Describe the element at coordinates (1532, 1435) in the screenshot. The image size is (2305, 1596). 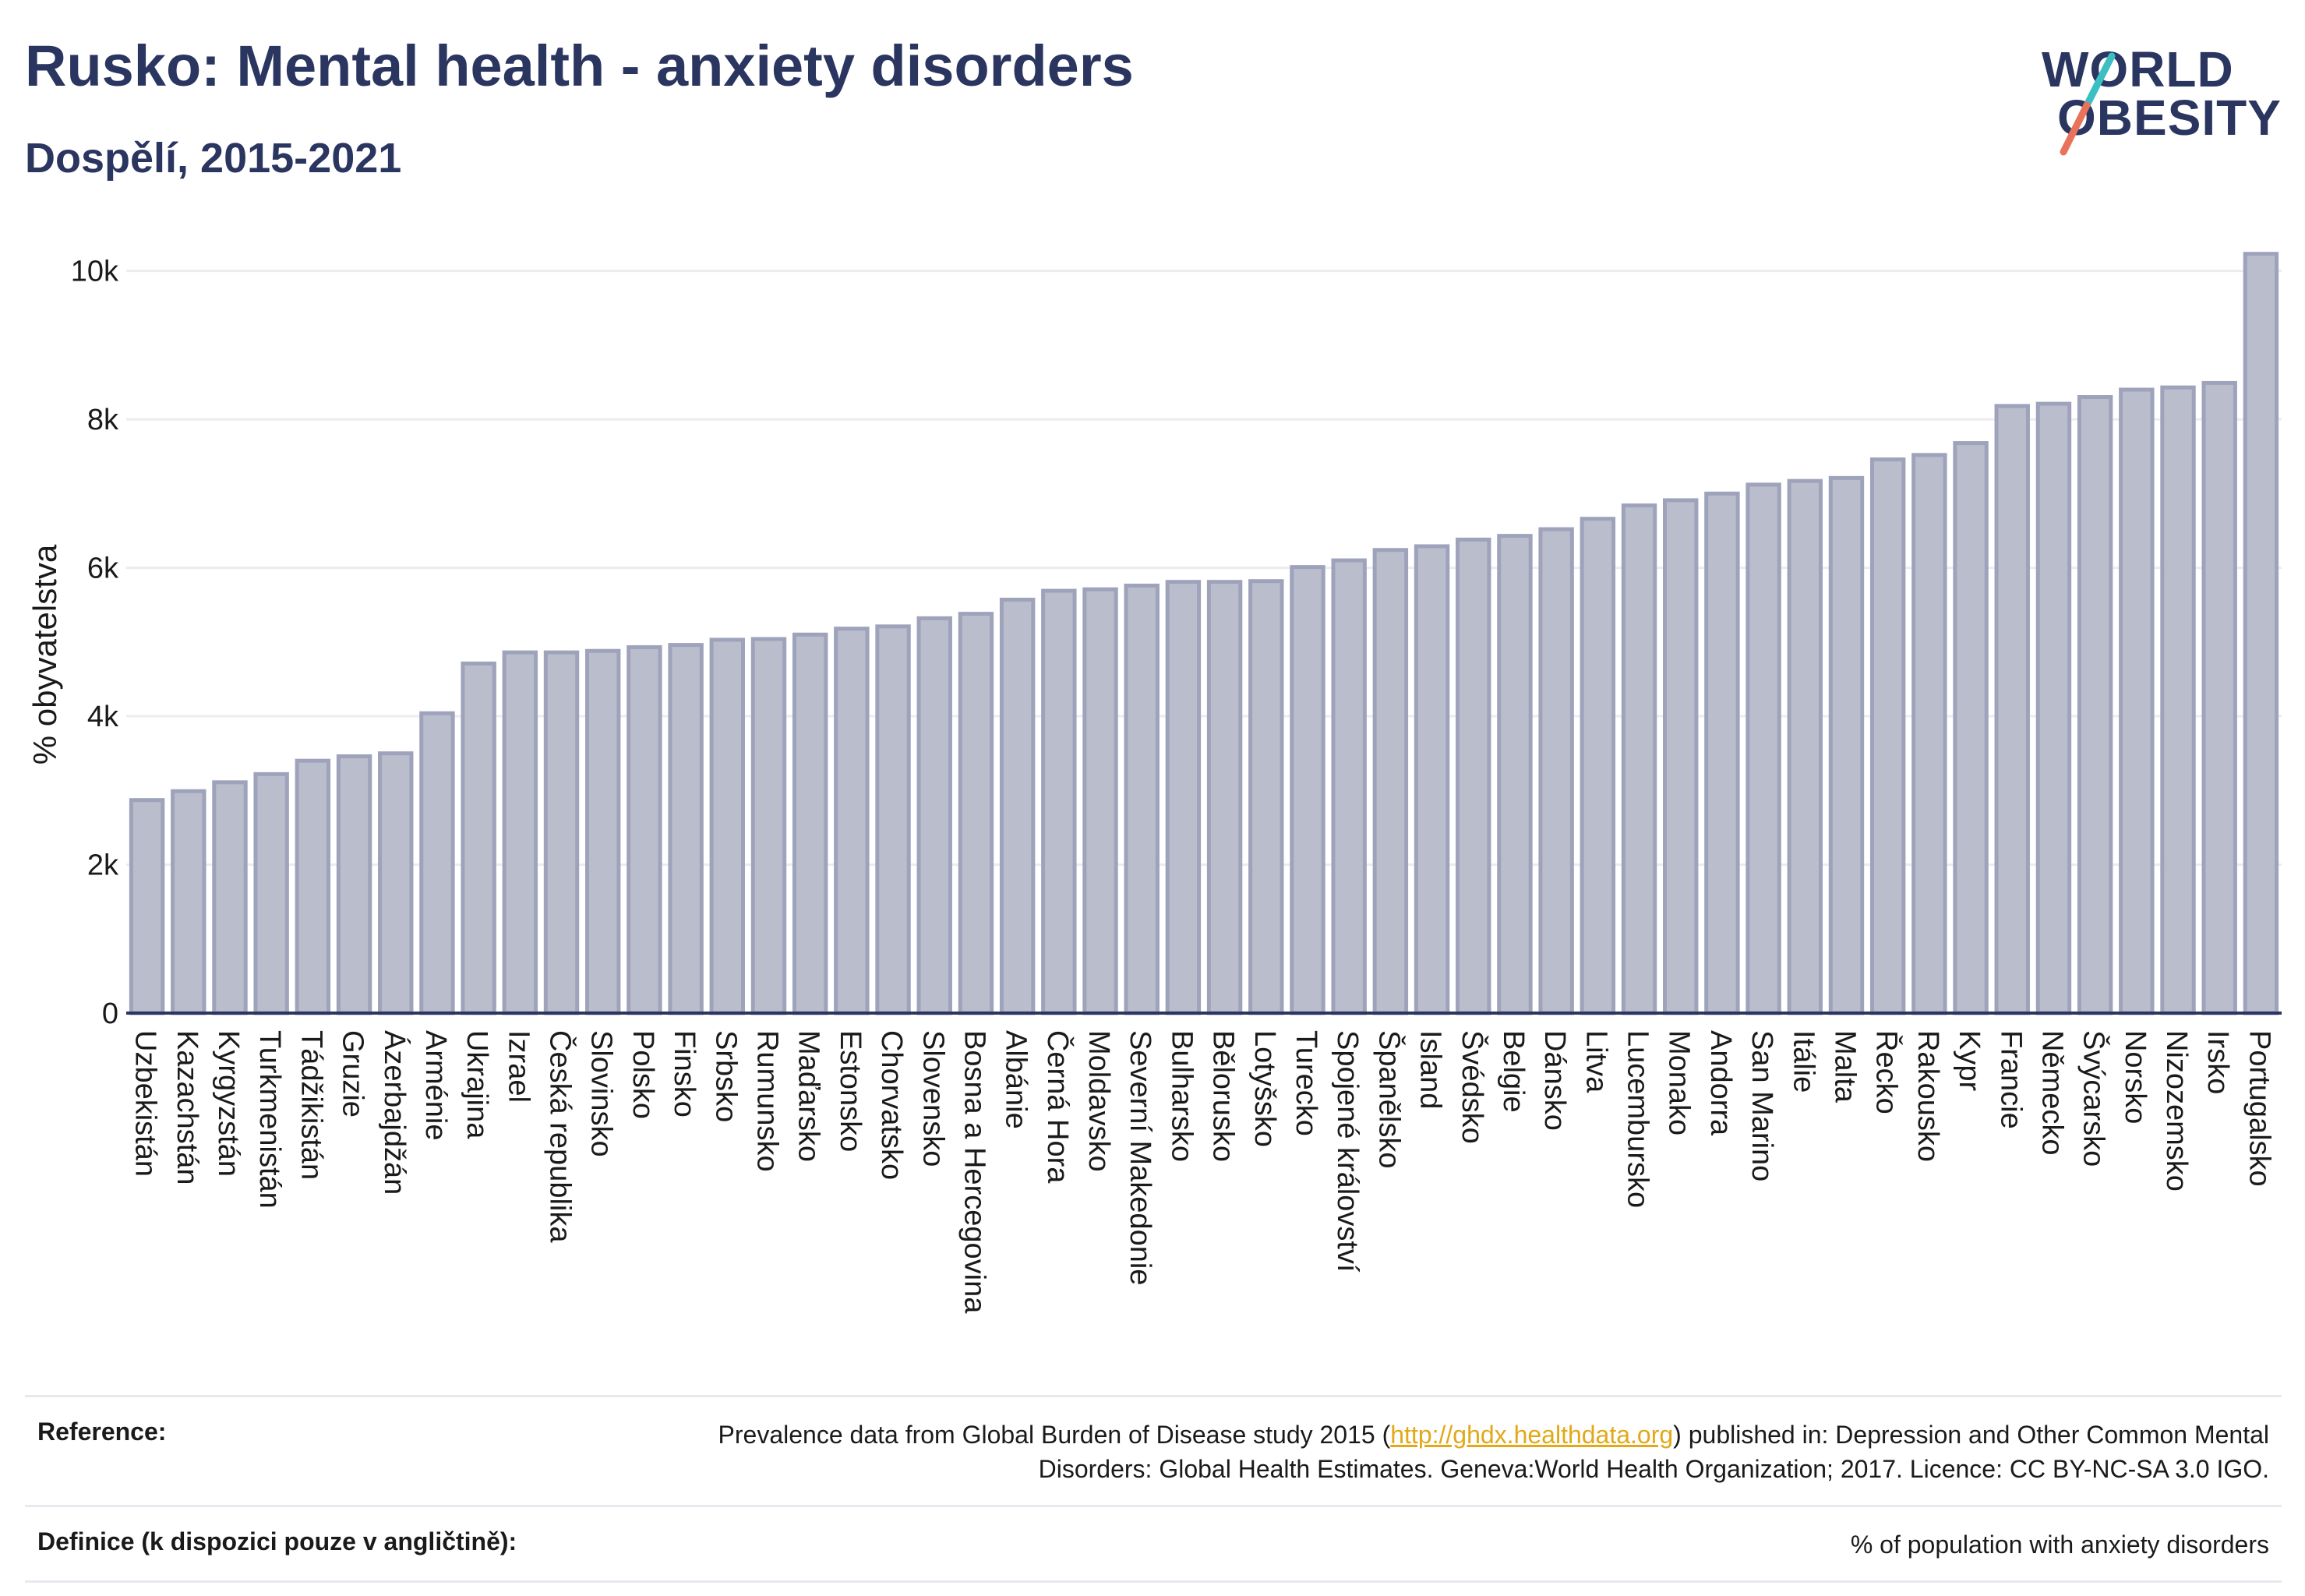
I see `reference-link: http://ghdx.healthdata.org` at that location.